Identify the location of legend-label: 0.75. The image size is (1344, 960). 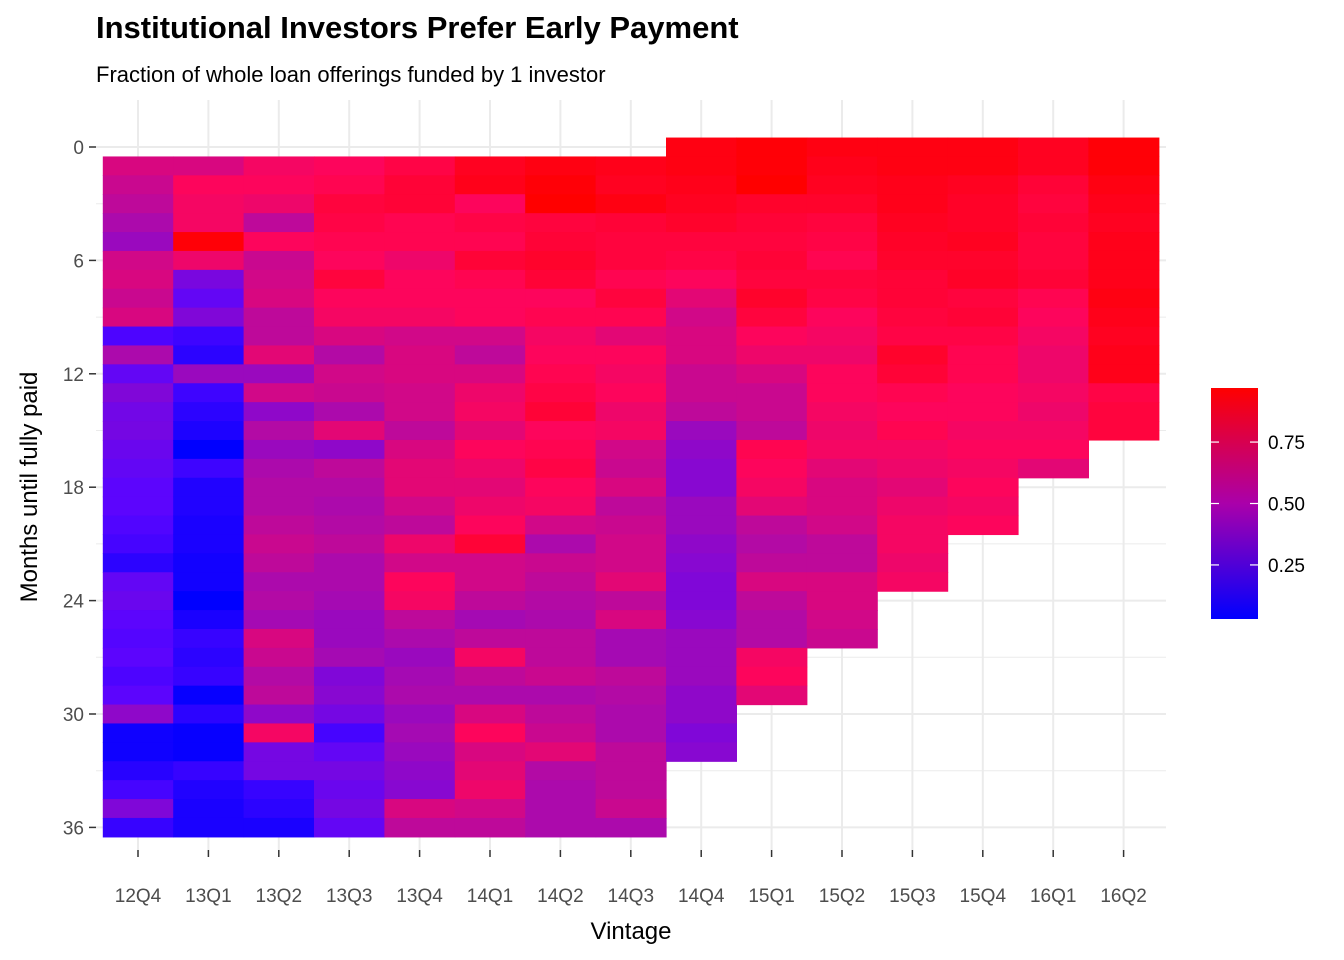
(1286, 443).